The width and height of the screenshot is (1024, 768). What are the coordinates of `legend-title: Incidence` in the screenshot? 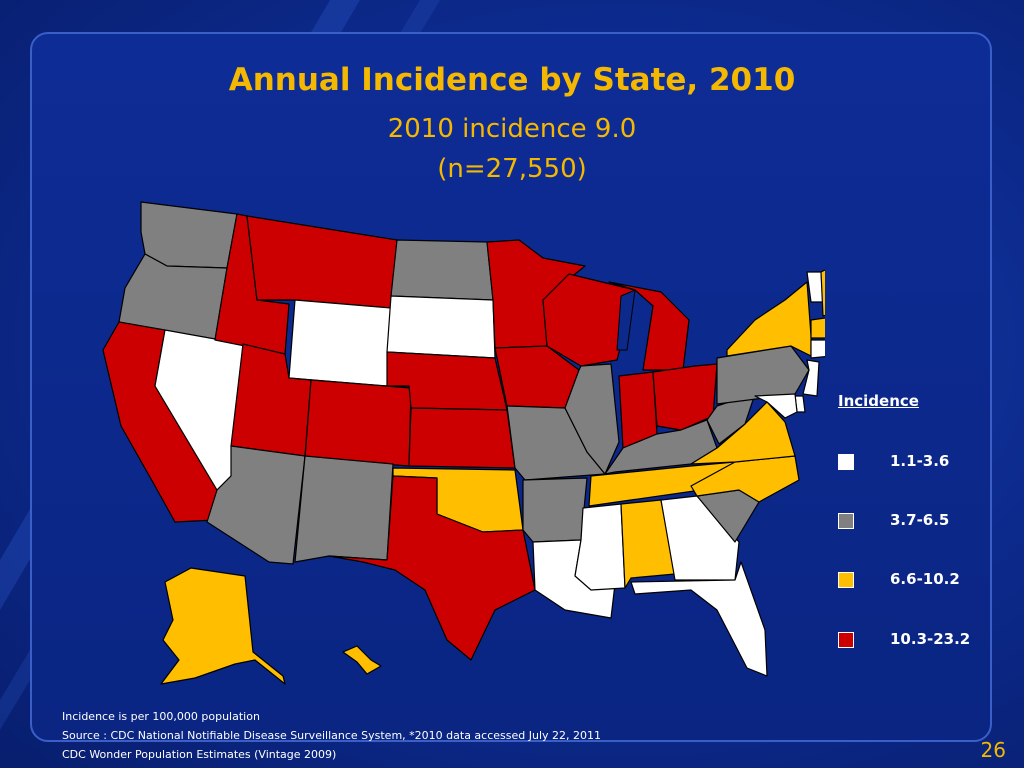 It's located at (878, 401).